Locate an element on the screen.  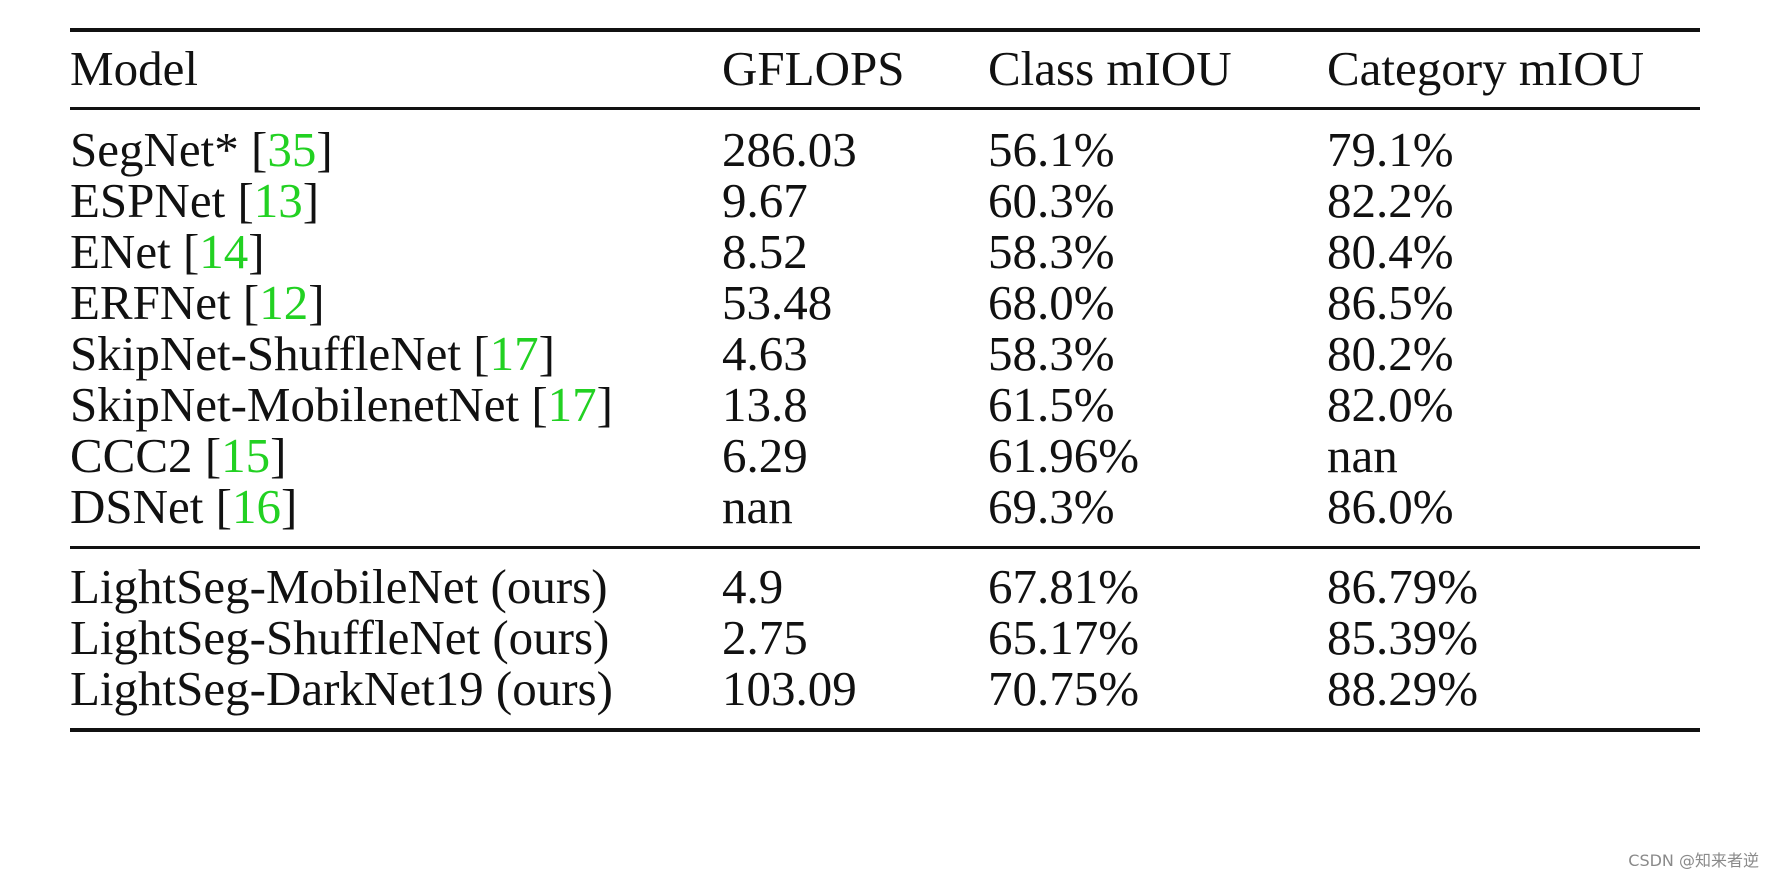
table-header-row: Model GFLOPS Class mIOU Category mIOU is located at coordinates (885, 69).